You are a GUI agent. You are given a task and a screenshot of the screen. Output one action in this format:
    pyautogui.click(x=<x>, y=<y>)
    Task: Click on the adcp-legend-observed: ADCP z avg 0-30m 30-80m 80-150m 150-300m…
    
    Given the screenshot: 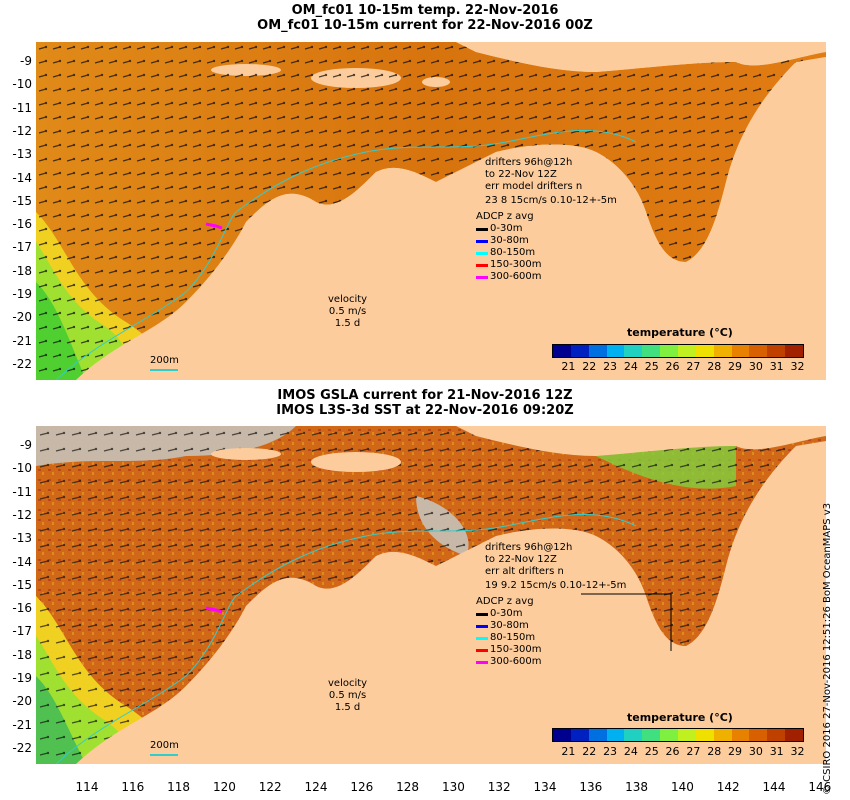 What is the action you would take?
    pyautogui.click(x=509, y=632)
    